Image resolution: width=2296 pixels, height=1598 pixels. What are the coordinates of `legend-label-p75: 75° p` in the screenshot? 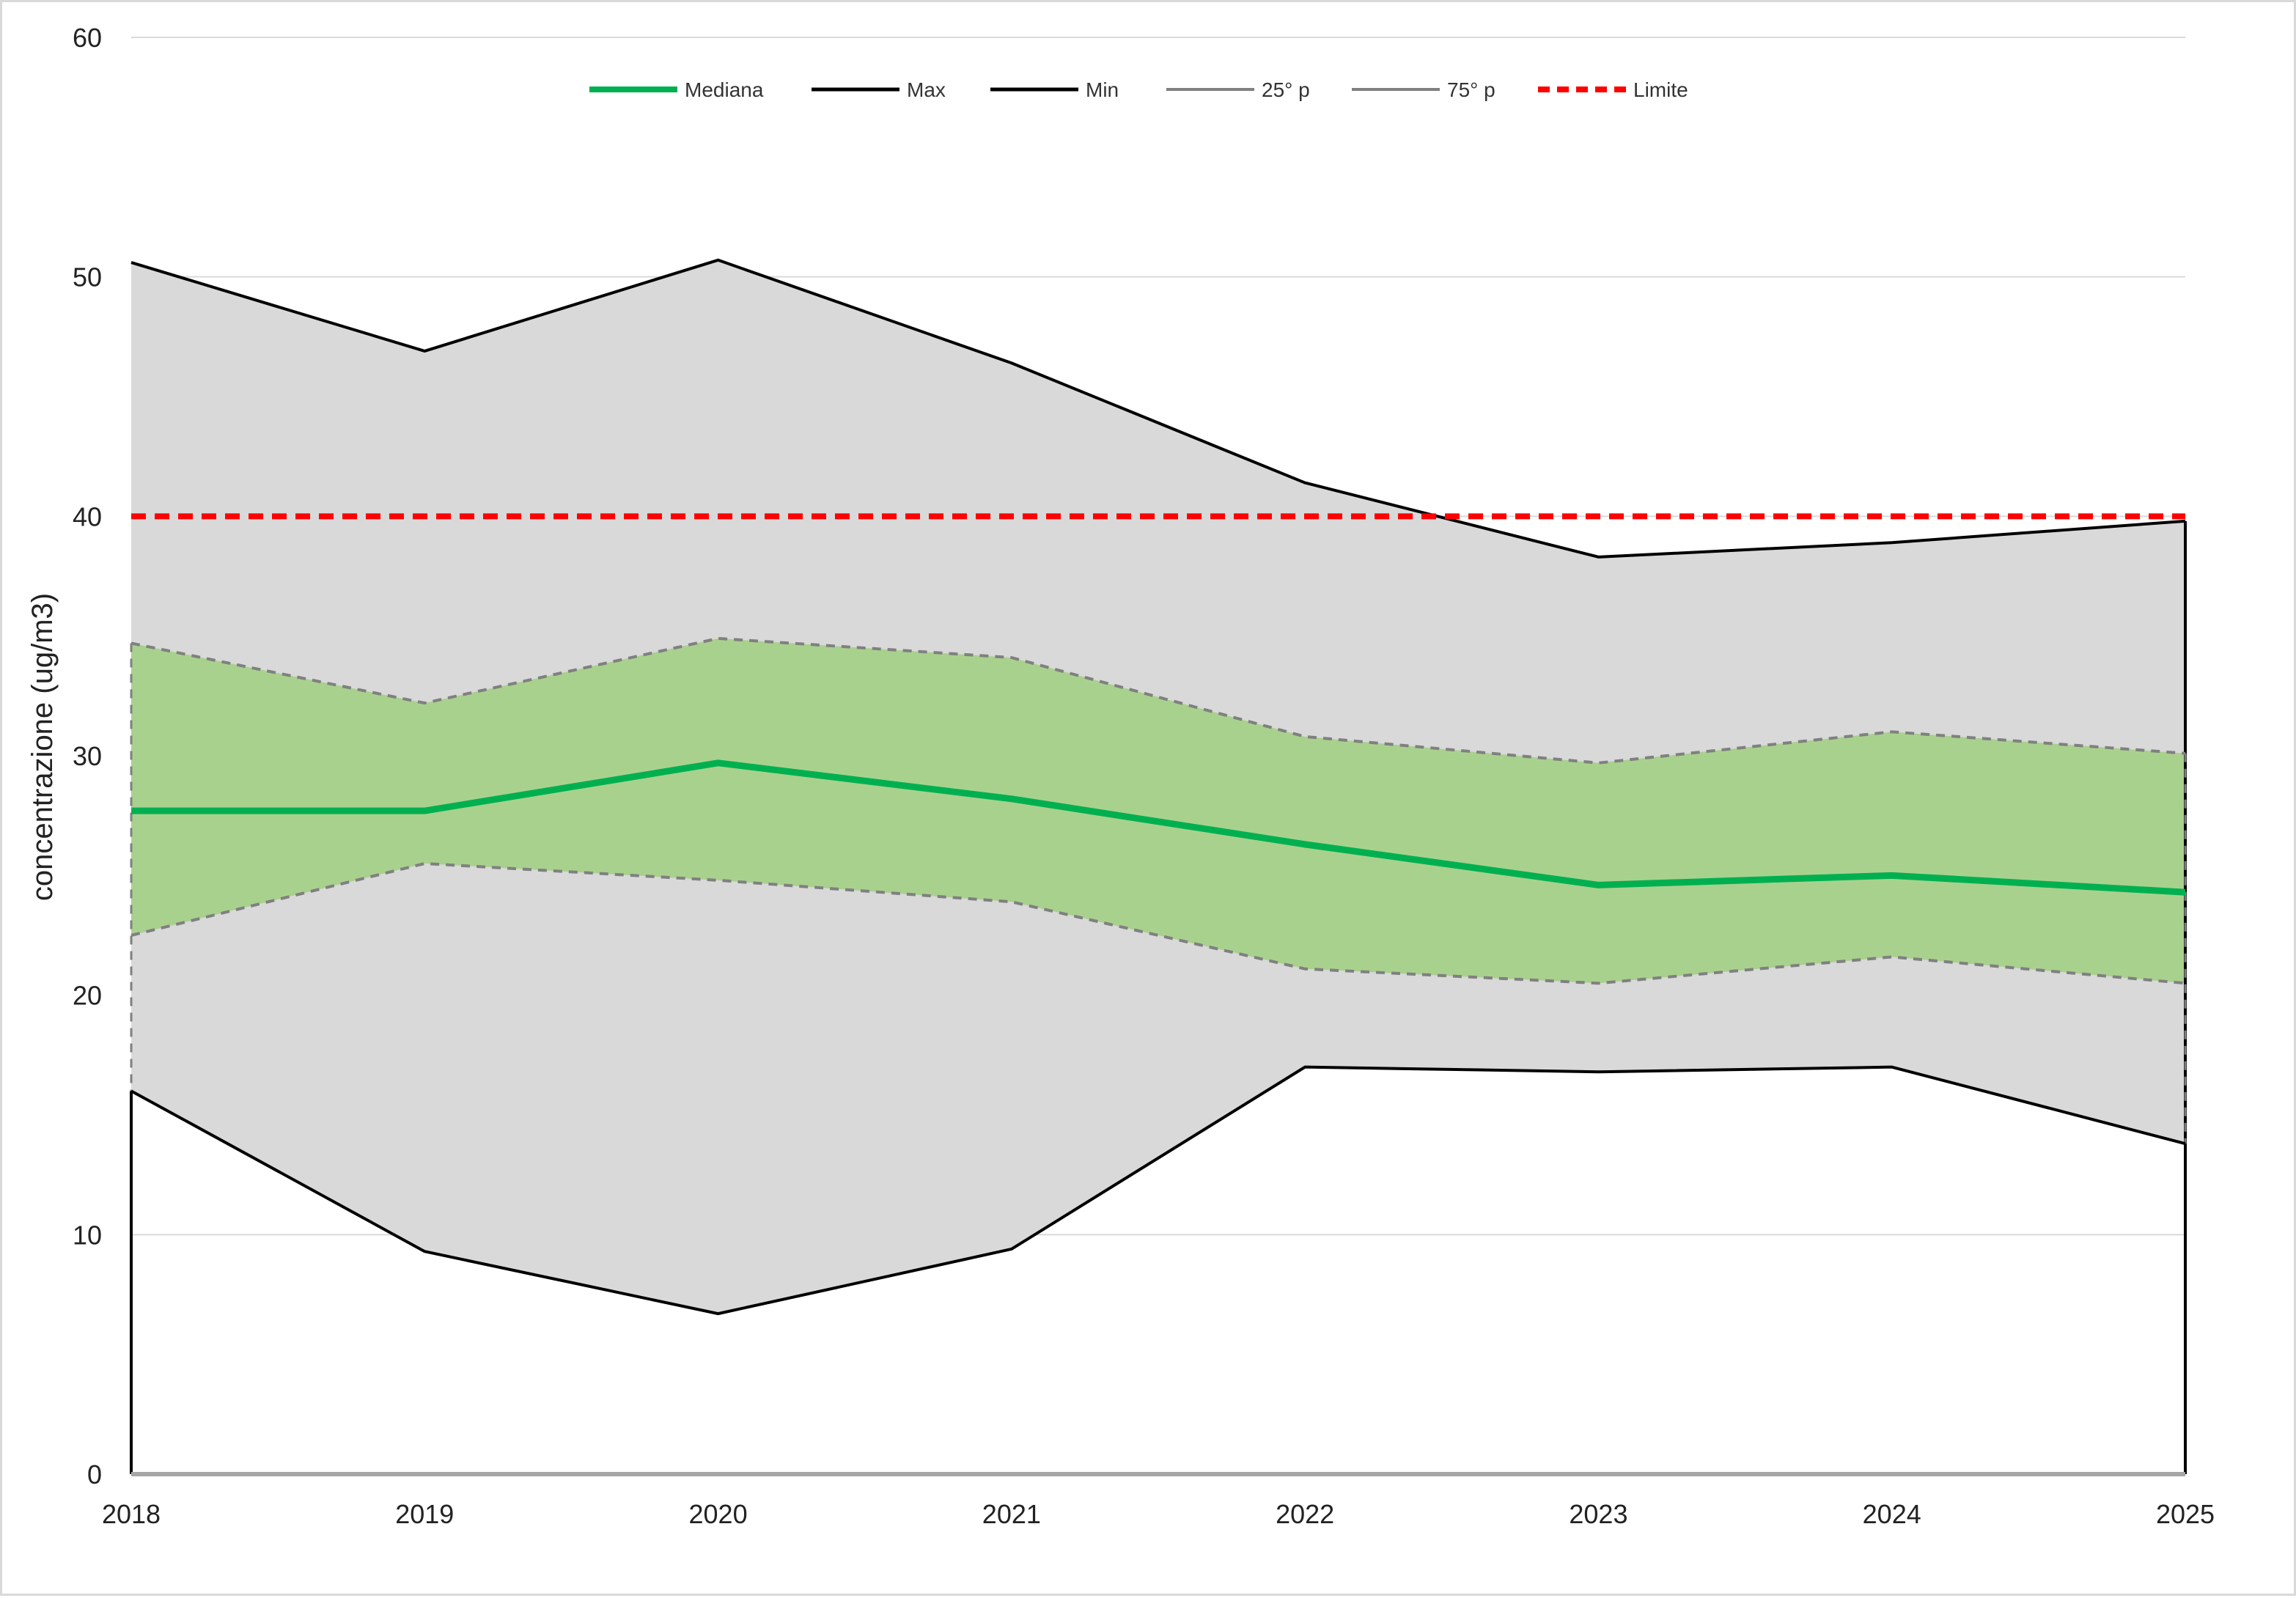 It's located at (1471, 89).